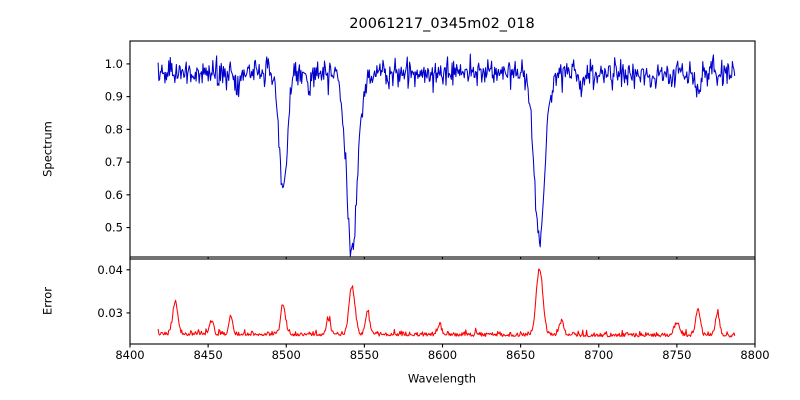 This screenshot has width=800, height=400. Describe the element at coordinates (110, 270) in the screenshot. I see `y-tick-label: 0.04` at that location.